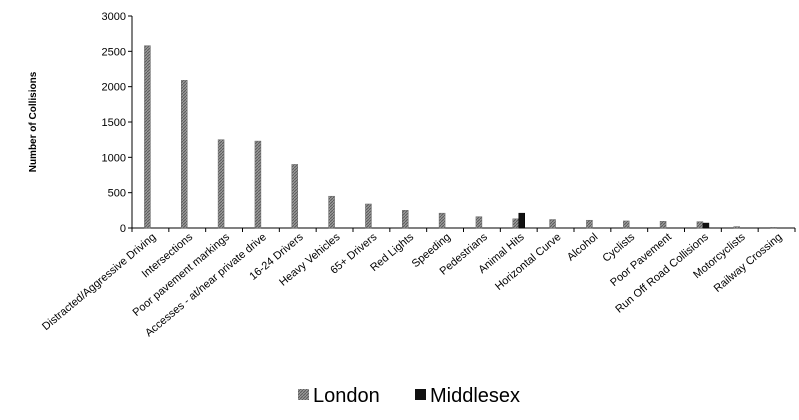  What do you see at coordinates (582, 247) in the screenshot?
I see `category-label-12: Alcohol` at bounding box center [582, 247].